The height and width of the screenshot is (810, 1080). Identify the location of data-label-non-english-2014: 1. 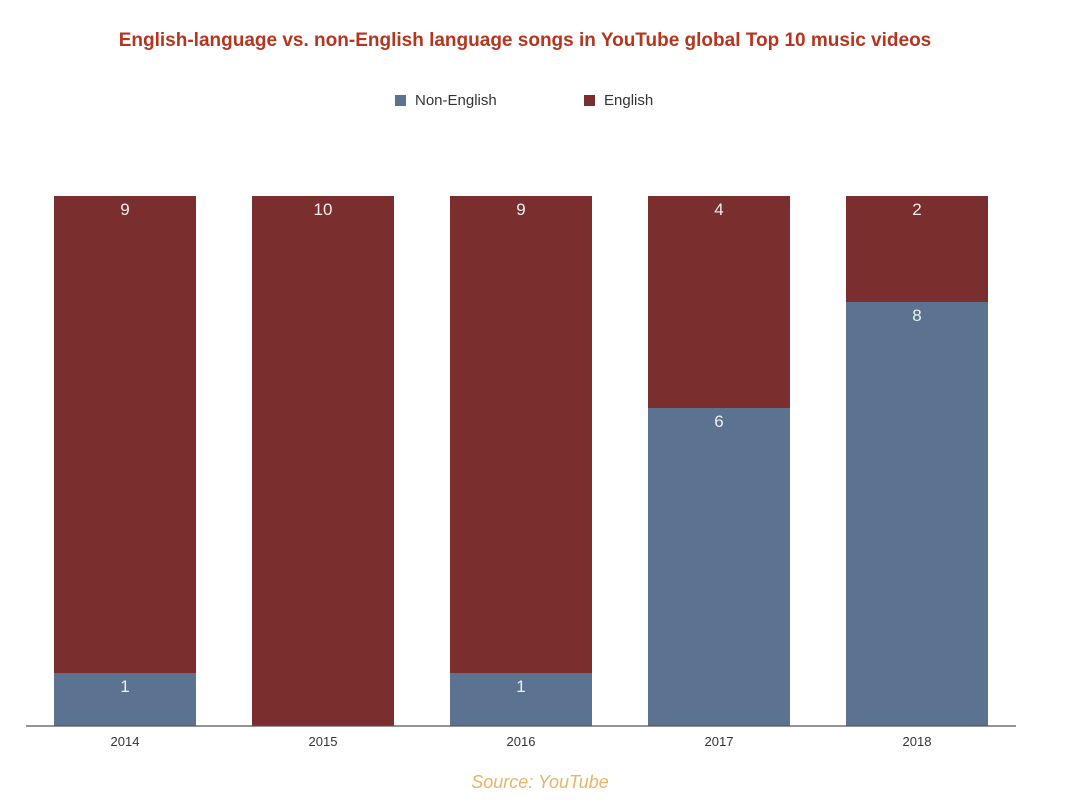
(124, 686).